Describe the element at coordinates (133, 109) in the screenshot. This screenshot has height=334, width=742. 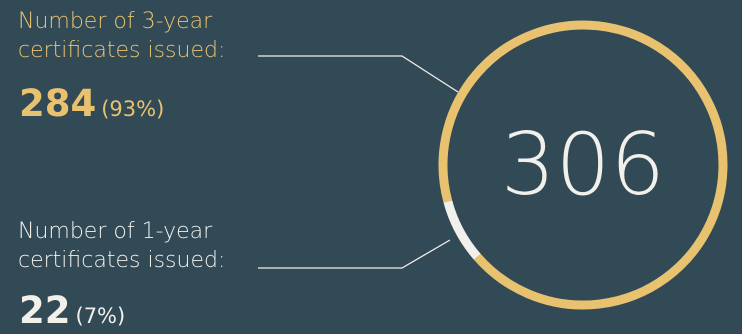
I see `percent-3yr: (93%)` at that location.